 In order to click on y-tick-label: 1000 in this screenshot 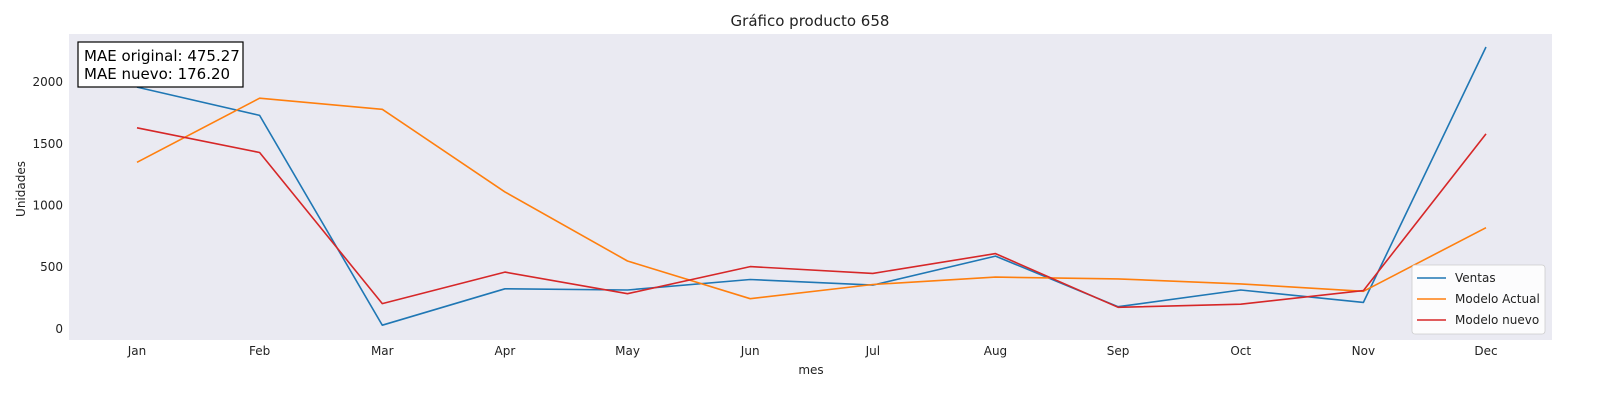, I will do `click(47, 206)`.